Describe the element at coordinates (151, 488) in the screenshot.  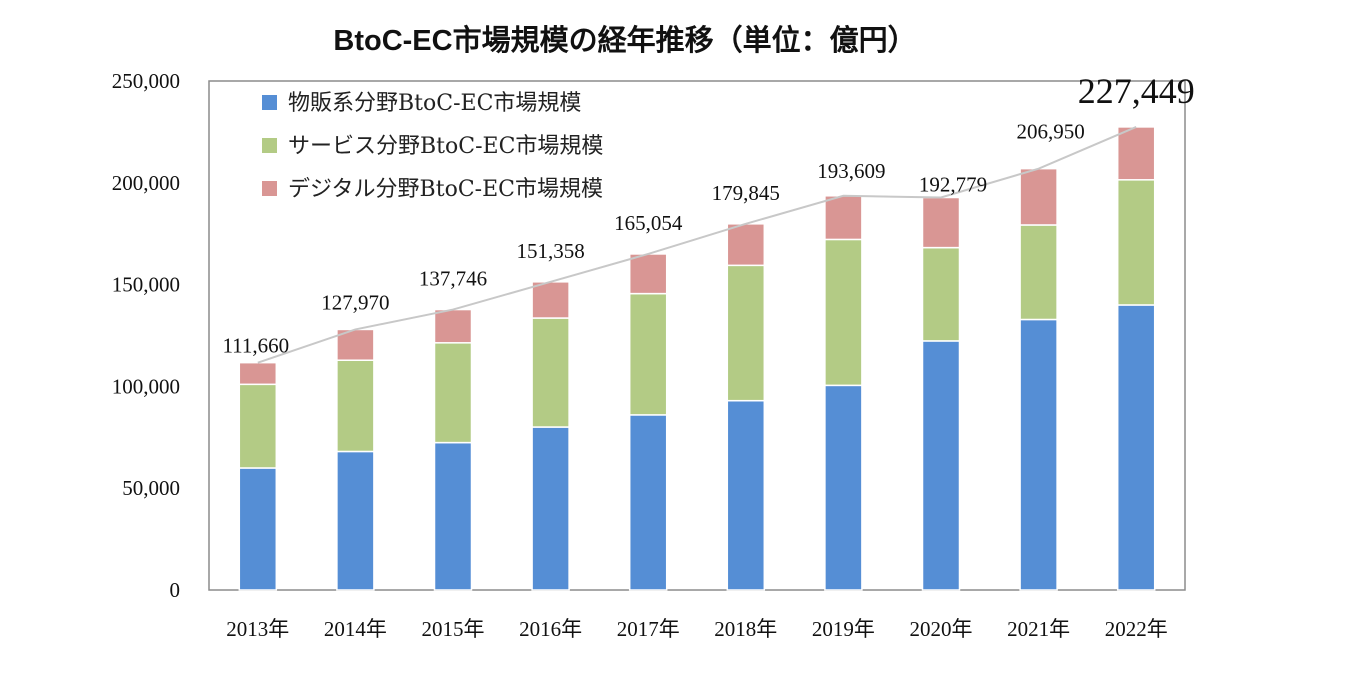
I see `y-tick-label: 50,000` at that location.